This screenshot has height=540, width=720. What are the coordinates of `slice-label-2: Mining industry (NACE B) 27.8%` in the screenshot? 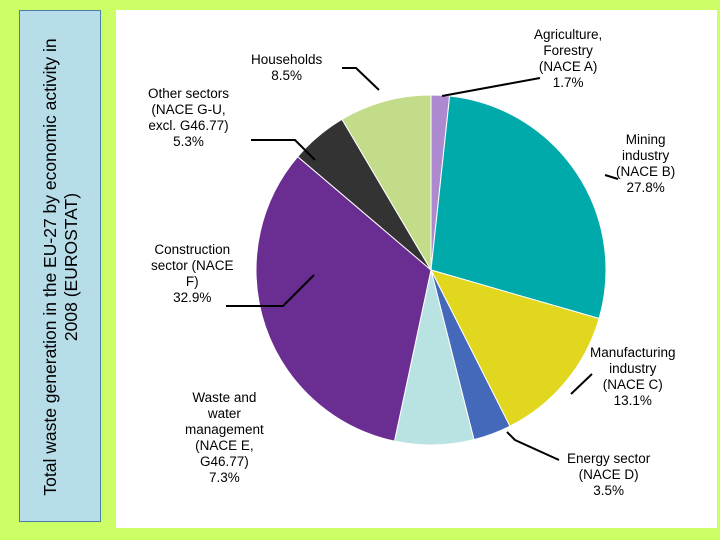 It's located at (645, 164).